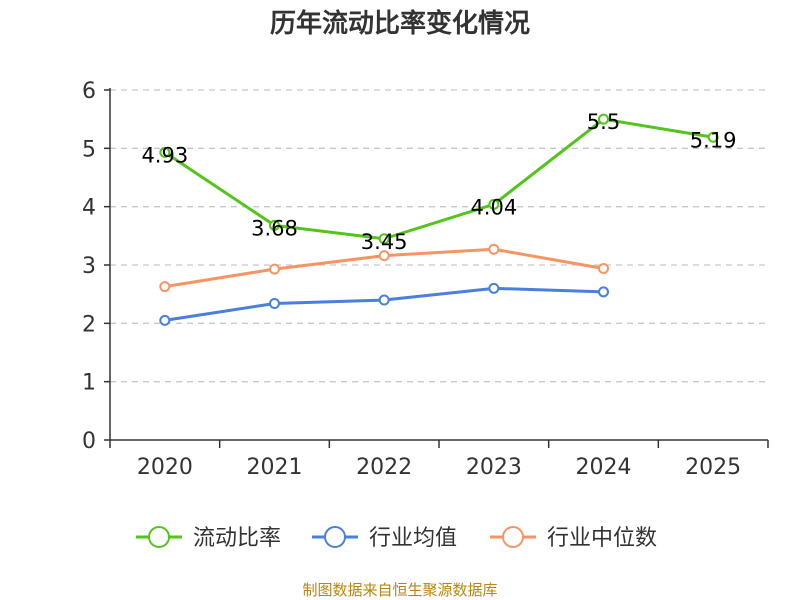 The image size is (800, 600). I want to click on data-label: 5.19, so click(713, 140).